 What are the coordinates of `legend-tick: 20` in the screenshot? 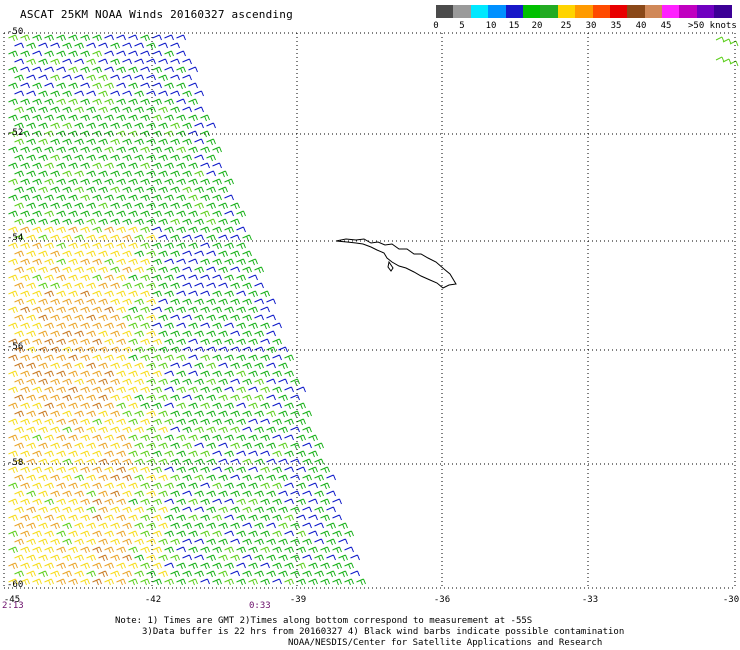 It's located at (537, 26).